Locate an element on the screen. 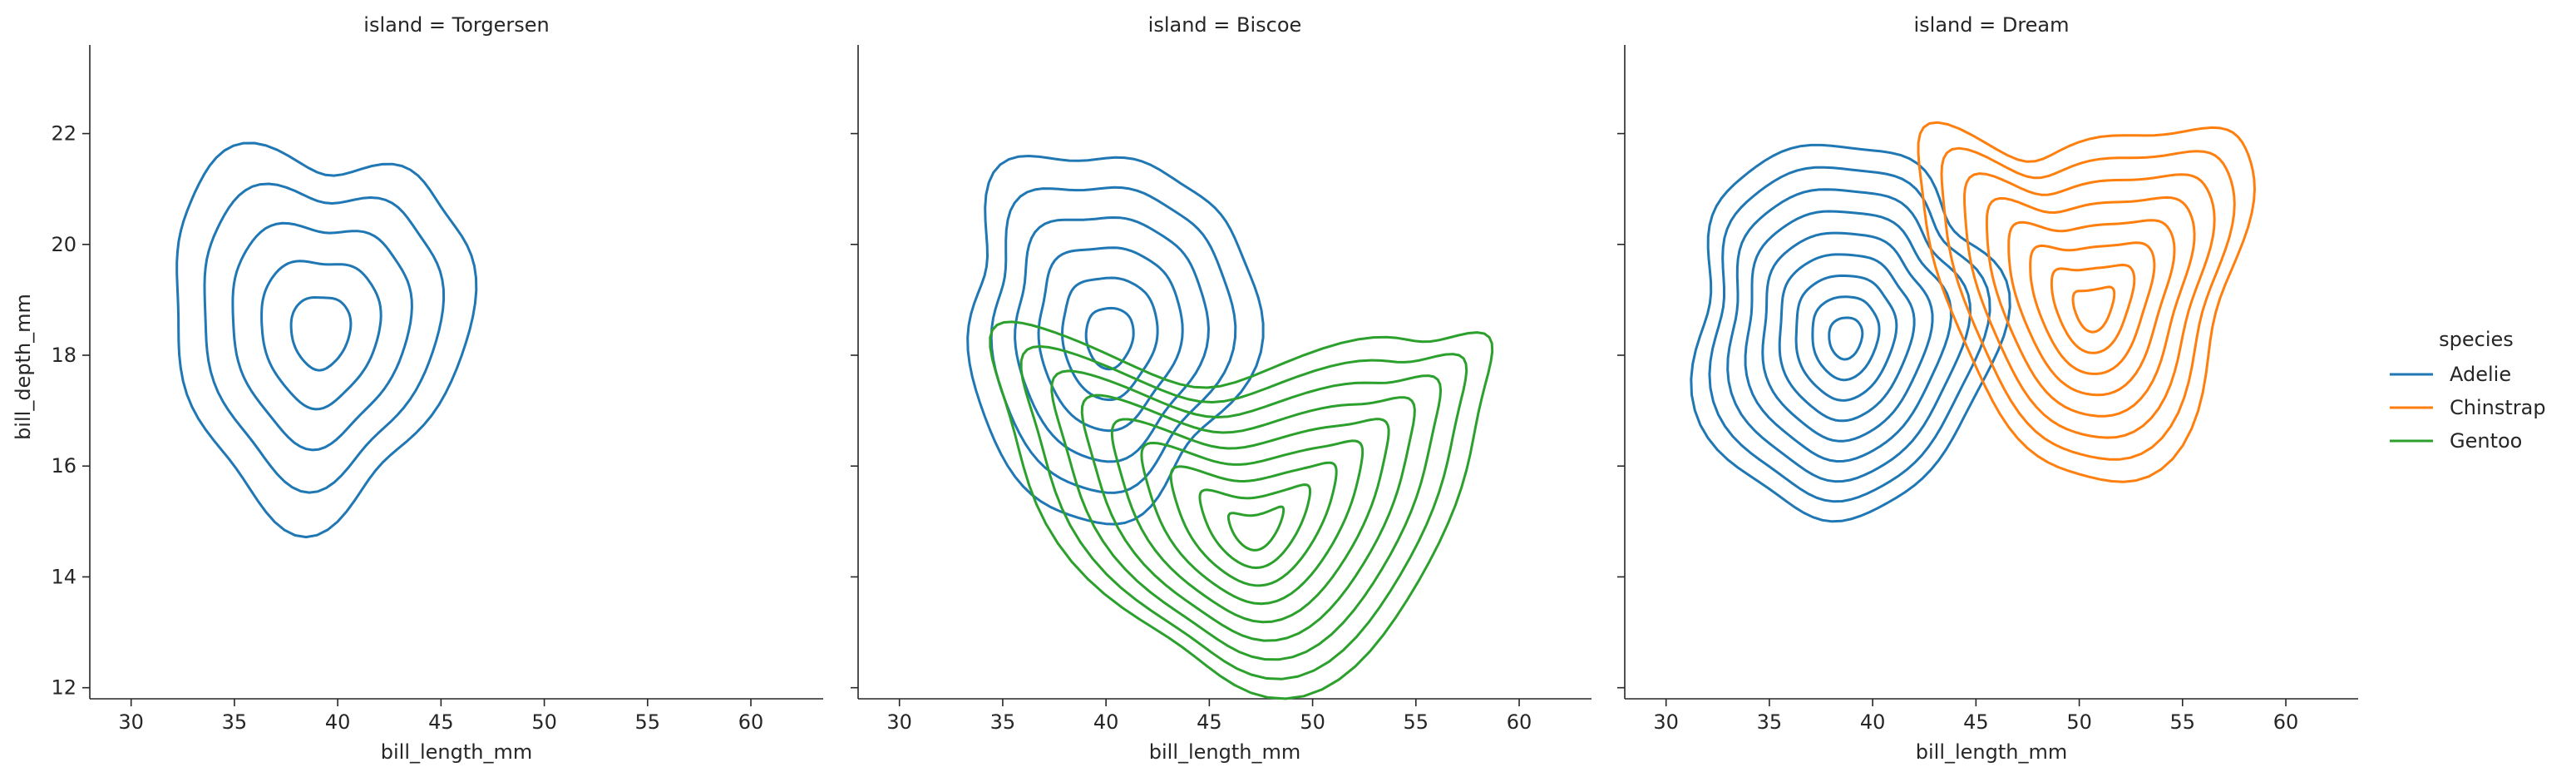 The height and width of the screenshot is (777, 2576). y-tick-label: 12 is located at coordinates (63, 688).